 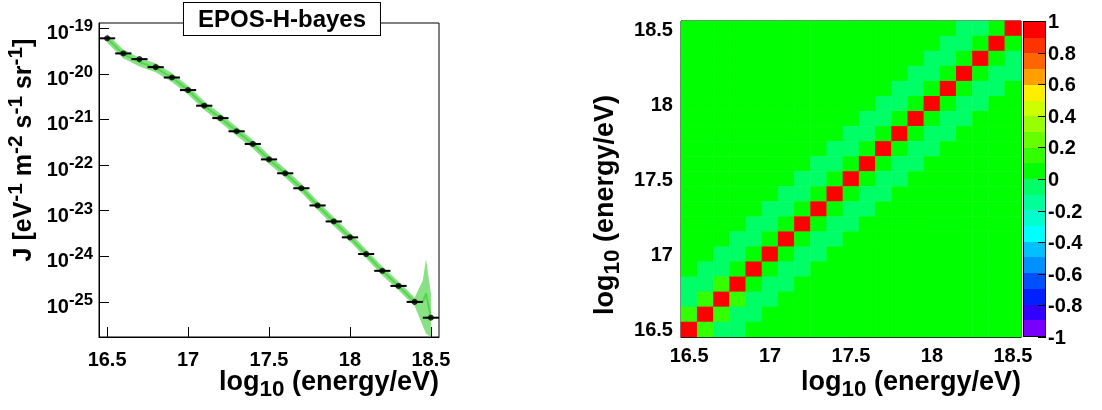 I want to click on x-axis-title: log$_{10}$ (energy/eV), so click(x=910, y=384).